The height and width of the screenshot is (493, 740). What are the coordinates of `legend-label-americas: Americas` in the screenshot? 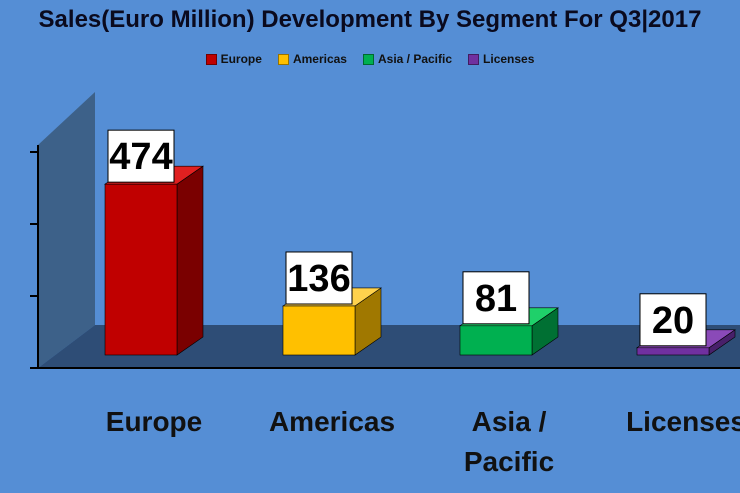 It's located at (319, 59).